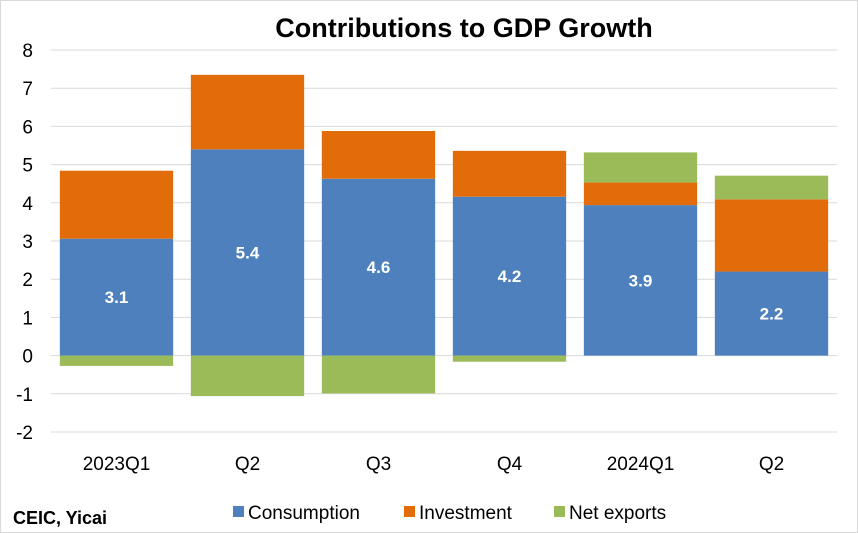  I want to click on x-axis: 2023Q1 Q2 Q3 Q4 2024Q1 Q2, so click(433, 464).